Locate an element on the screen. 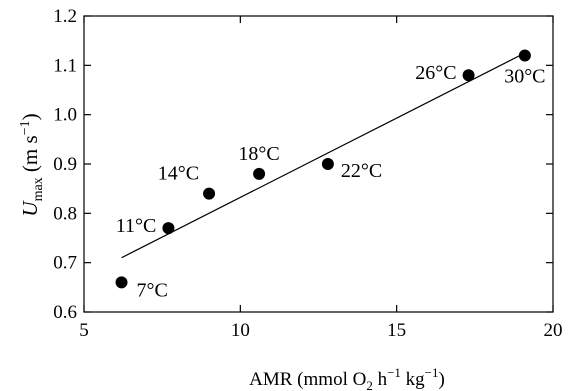  y-axis-label: Umax (m s−1) is located at coordinates (32, 164).